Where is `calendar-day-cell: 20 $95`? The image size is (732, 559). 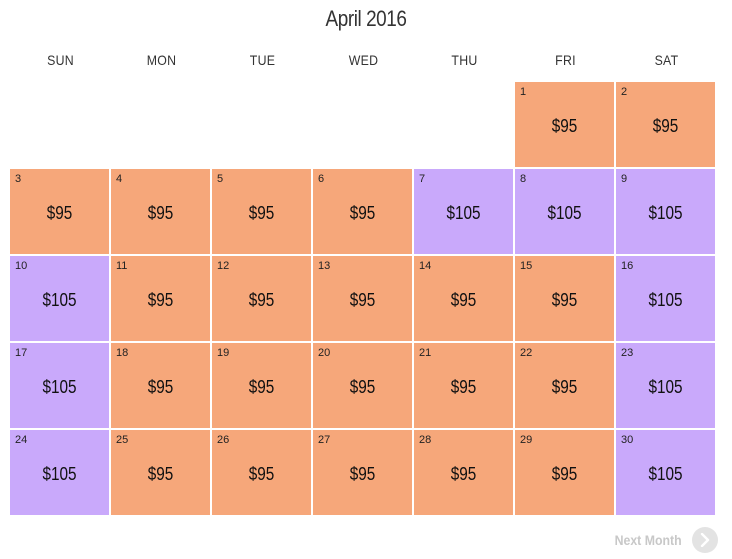
calendar-day-cell: 20 $95 is located at coordinates (362, 385).